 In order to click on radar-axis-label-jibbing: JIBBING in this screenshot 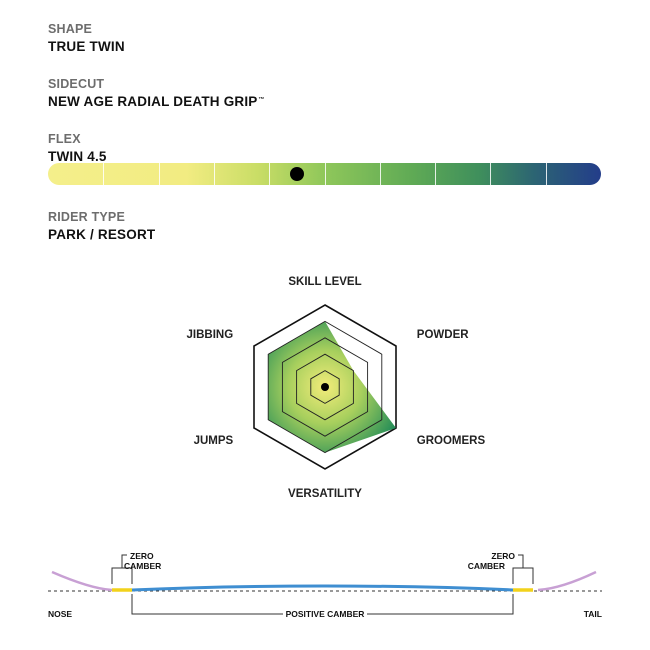, I will do `click(210, 335)`.